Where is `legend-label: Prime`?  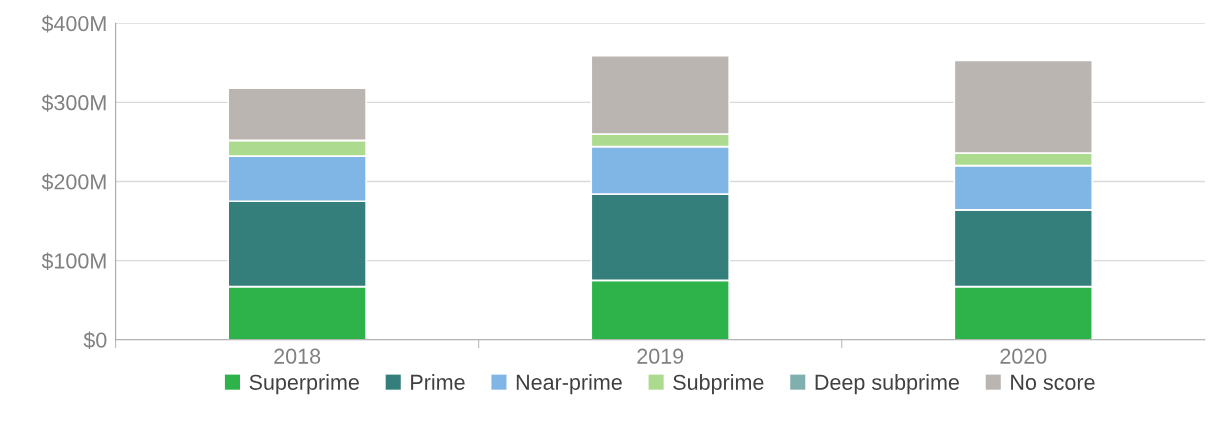
legend-label: Prime is located at coordinates (438, 382).